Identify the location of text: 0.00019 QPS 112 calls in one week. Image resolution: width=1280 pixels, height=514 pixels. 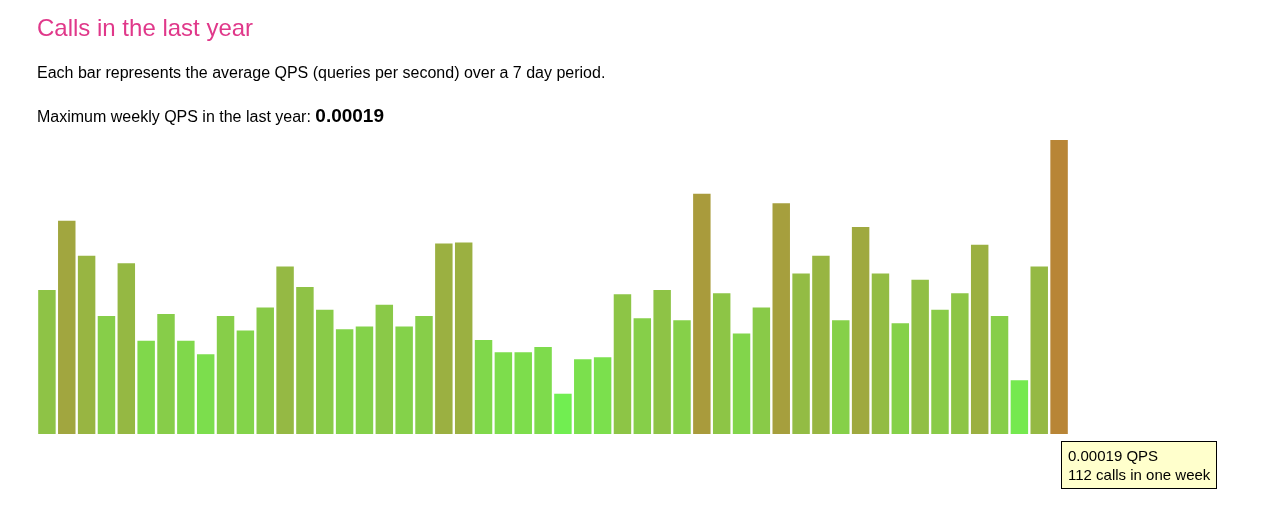
(1139, 465).